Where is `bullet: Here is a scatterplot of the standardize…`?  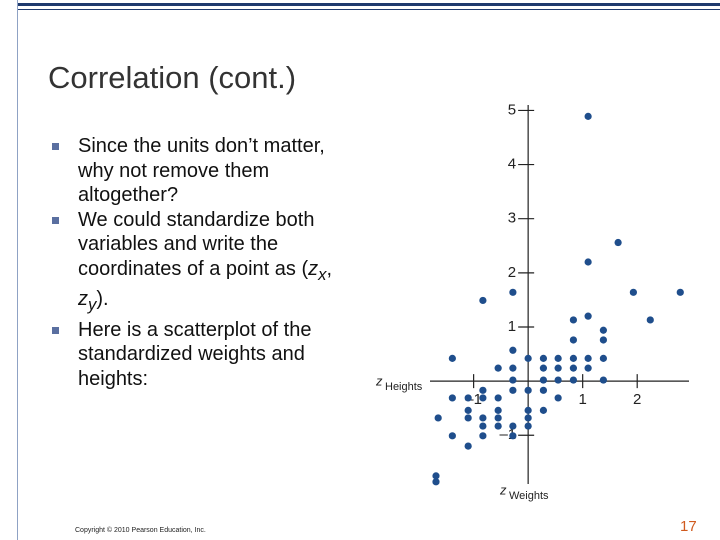 bullet: Here is a scatterplot of the standardize… is located at coordinates (192, 355).